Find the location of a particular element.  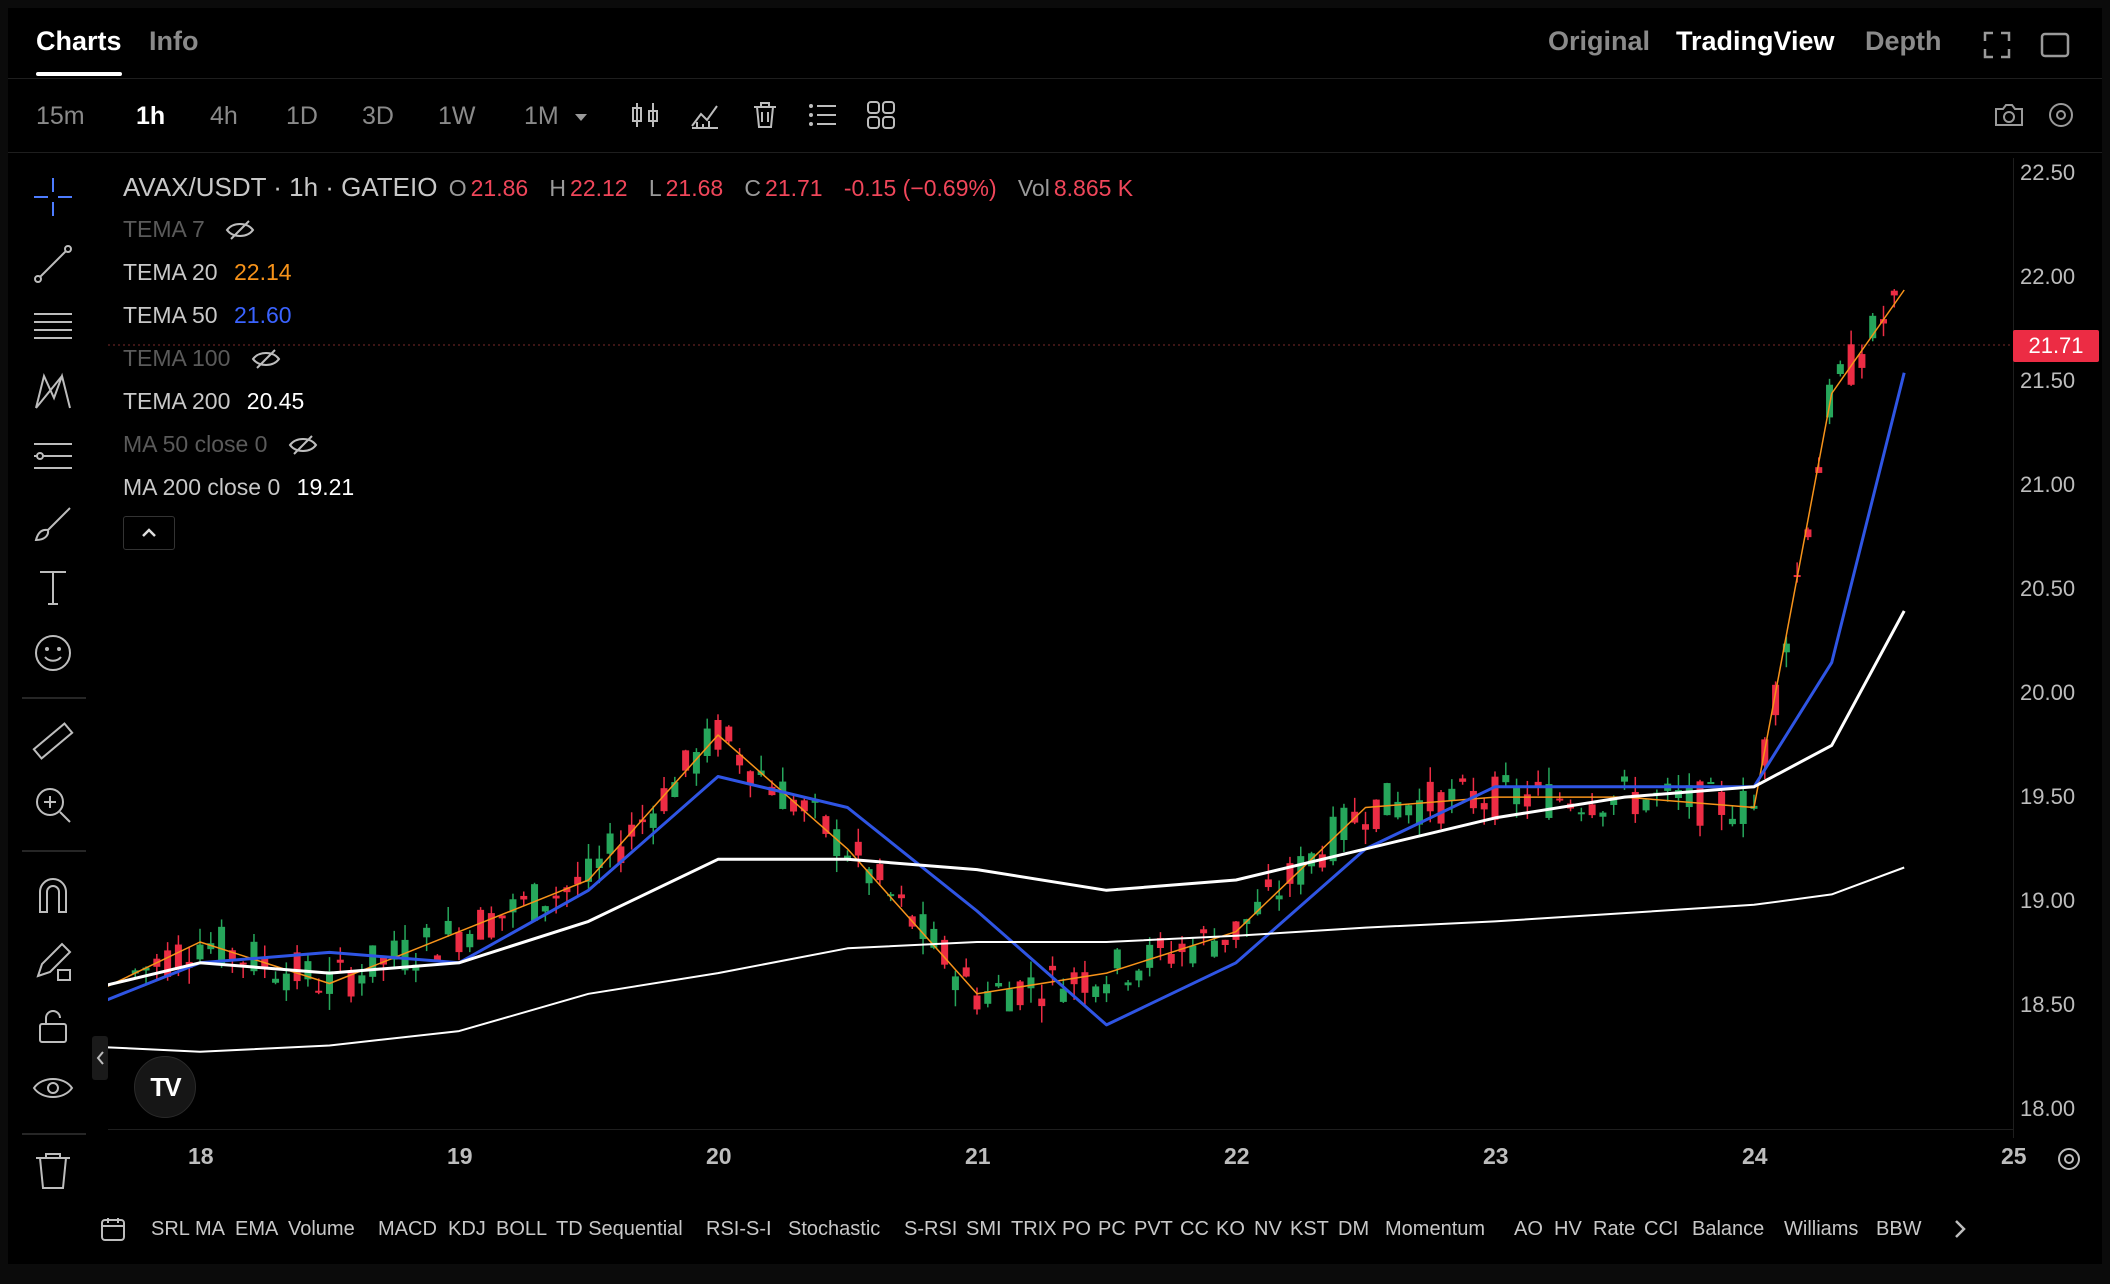

indicator-item: BOLL is located at coordinates (522, 1229).